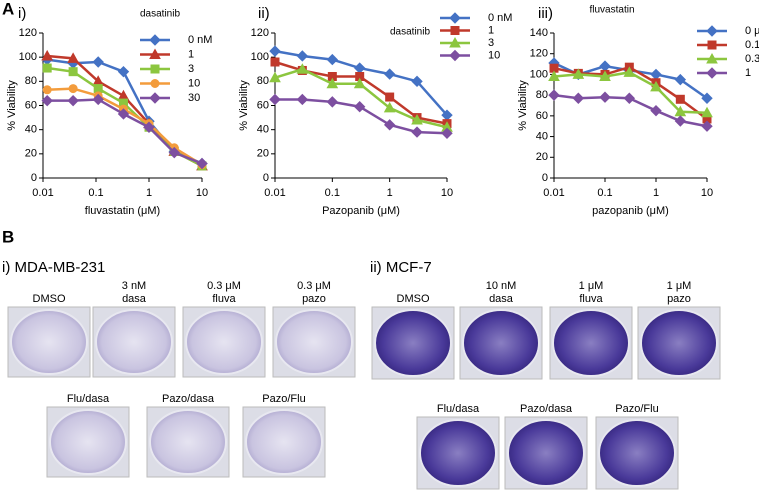 The width and height of the screenshot is (759, 498). What do you see at coordinates (752, 59) in the screenshot?
I see `legend-label: 0.3` at bounding box center [752, 59].